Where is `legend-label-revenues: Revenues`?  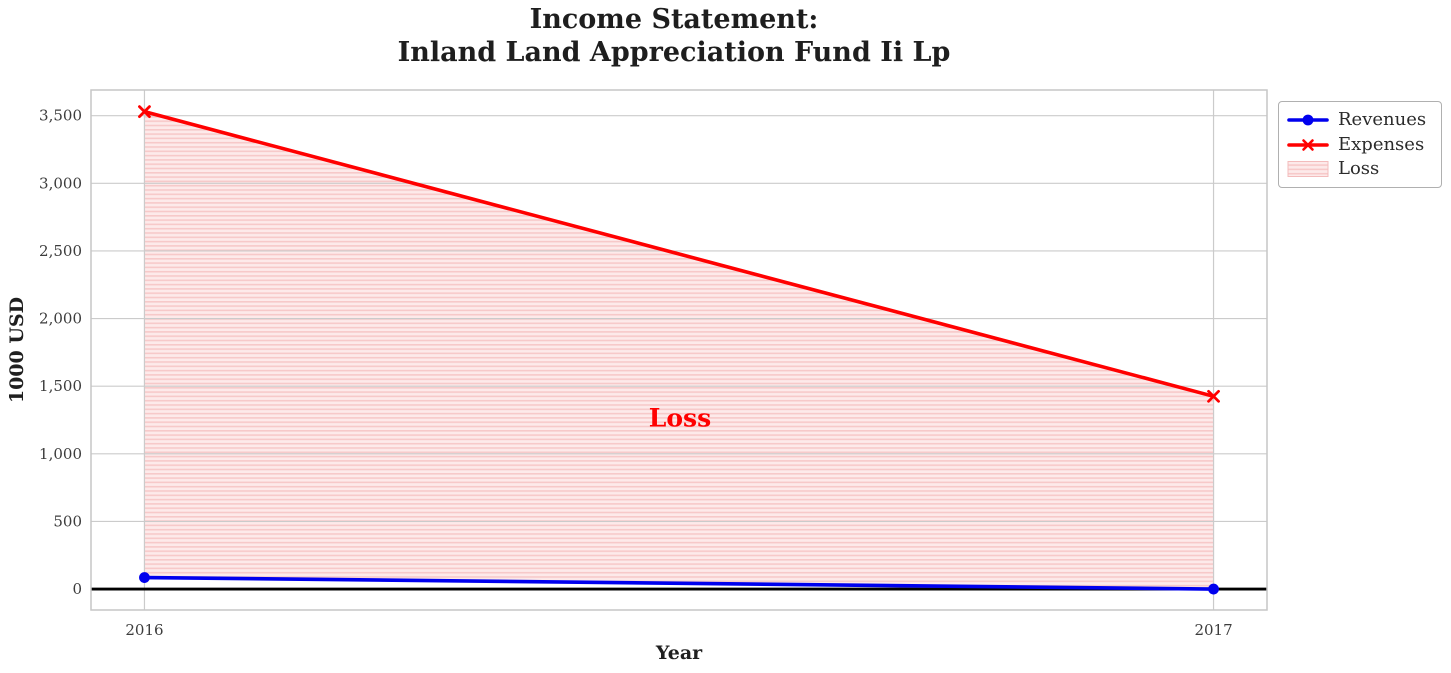
legend-label-revenues: Revenues is located at coordinates (1382, 119).